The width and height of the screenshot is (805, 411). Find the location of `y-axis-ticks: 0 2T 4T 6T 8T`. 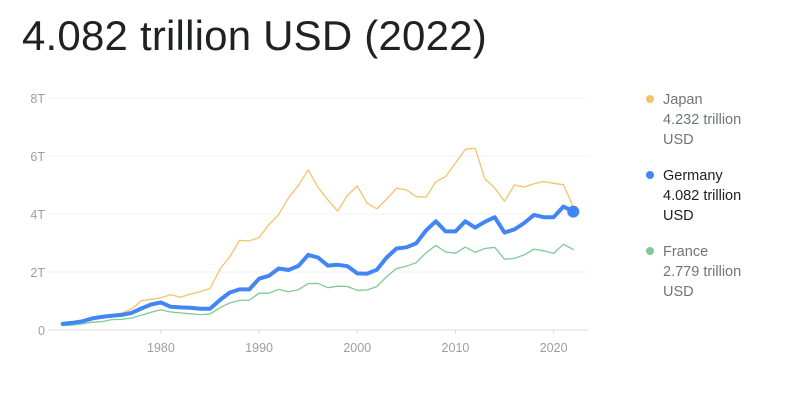

y-axis-ticks: 0 2T 4T 6T 8T is located at coordinates (37, 215).